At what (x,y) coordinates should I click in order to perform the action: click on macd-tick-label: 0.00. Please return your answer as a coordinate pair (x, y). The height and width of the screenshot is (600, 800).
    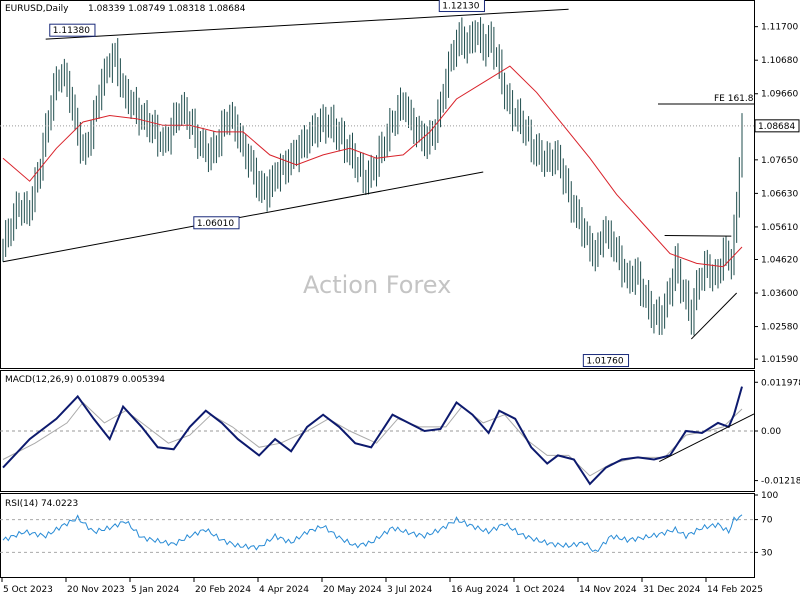
    Looking at the image, I should click on (771, 432).